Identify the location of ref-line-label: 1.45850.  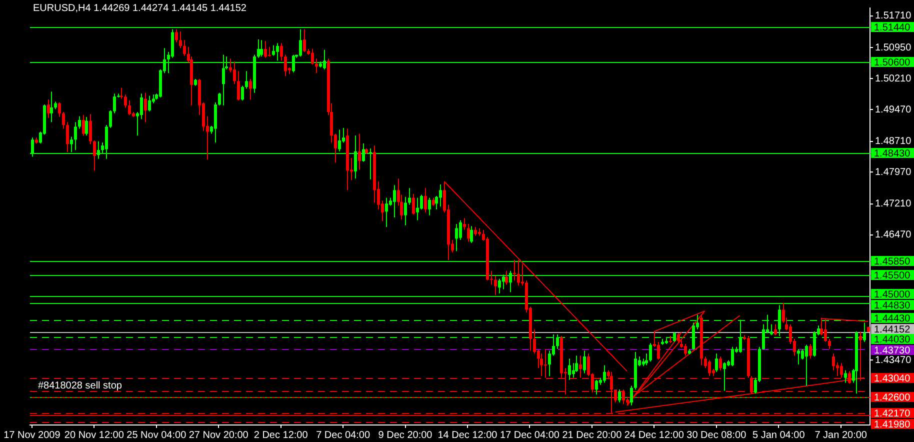
(892, 262).